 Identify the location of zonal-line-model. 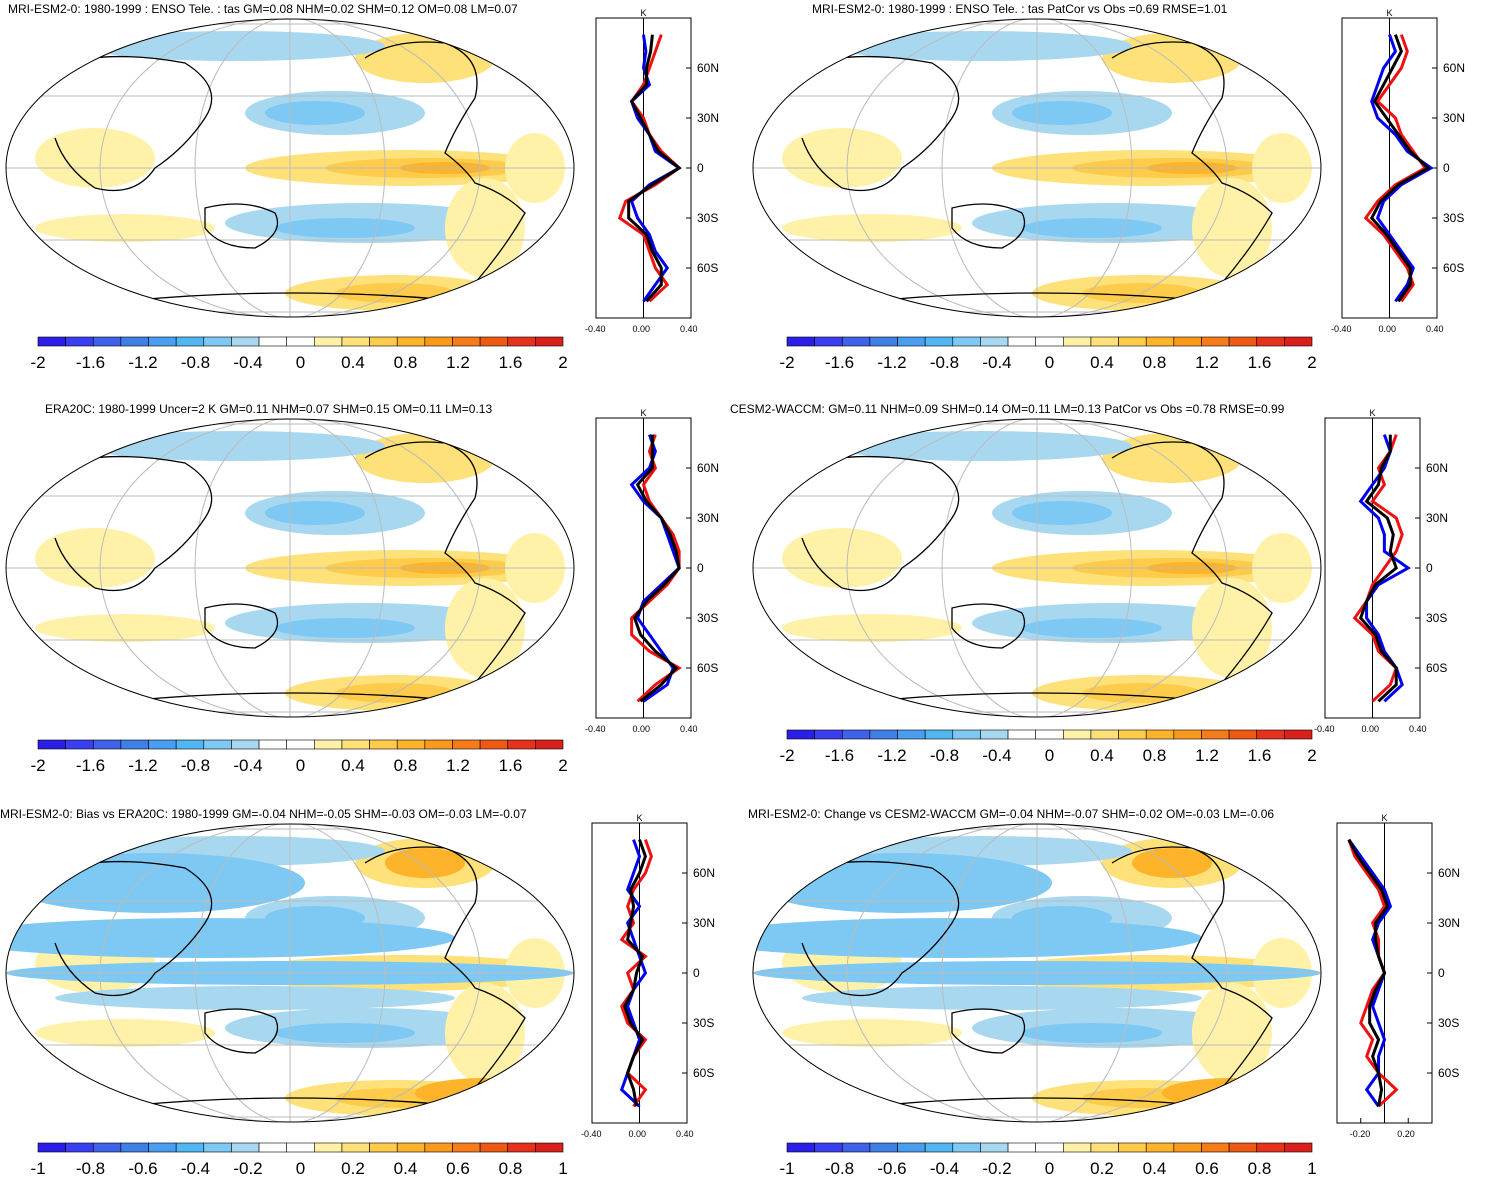
(655, 168).